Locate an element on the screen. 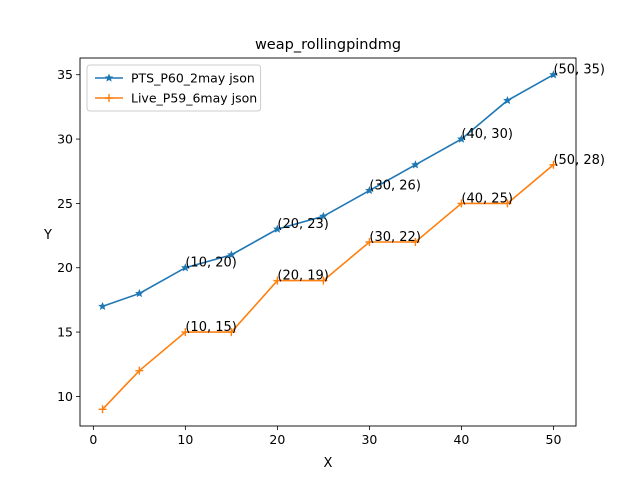  legend: PTS_P60_2may json Live_P59_6may json is located at coordinates (174, 88).